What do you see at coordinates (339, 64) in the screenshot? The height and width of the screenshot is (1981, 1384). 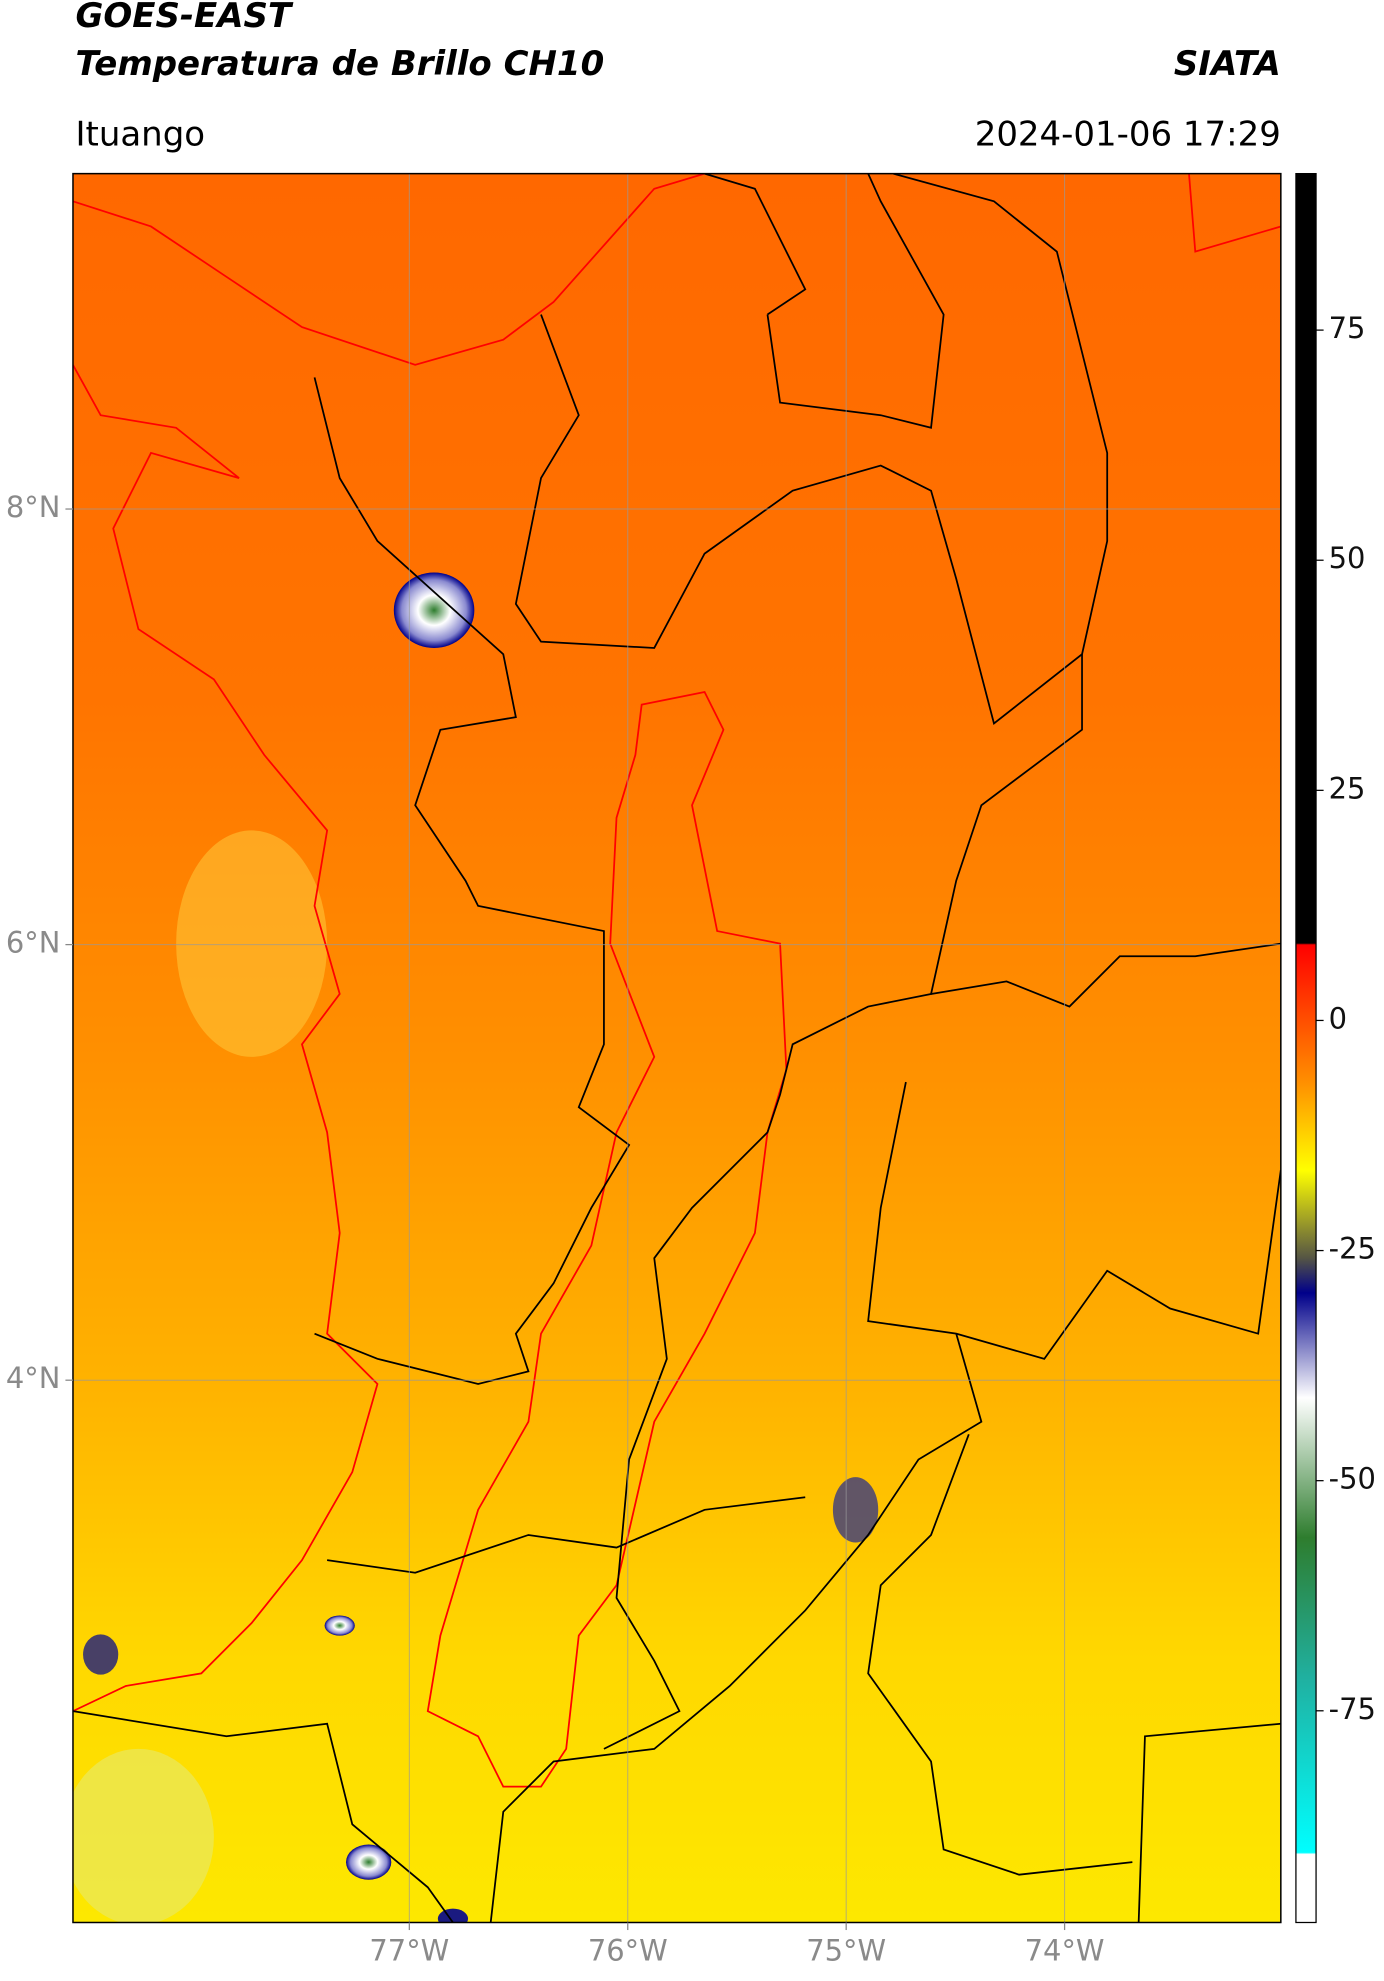 I see `subtitle: Temperatura de Brillo CH10` at bounding box center [339, 64].